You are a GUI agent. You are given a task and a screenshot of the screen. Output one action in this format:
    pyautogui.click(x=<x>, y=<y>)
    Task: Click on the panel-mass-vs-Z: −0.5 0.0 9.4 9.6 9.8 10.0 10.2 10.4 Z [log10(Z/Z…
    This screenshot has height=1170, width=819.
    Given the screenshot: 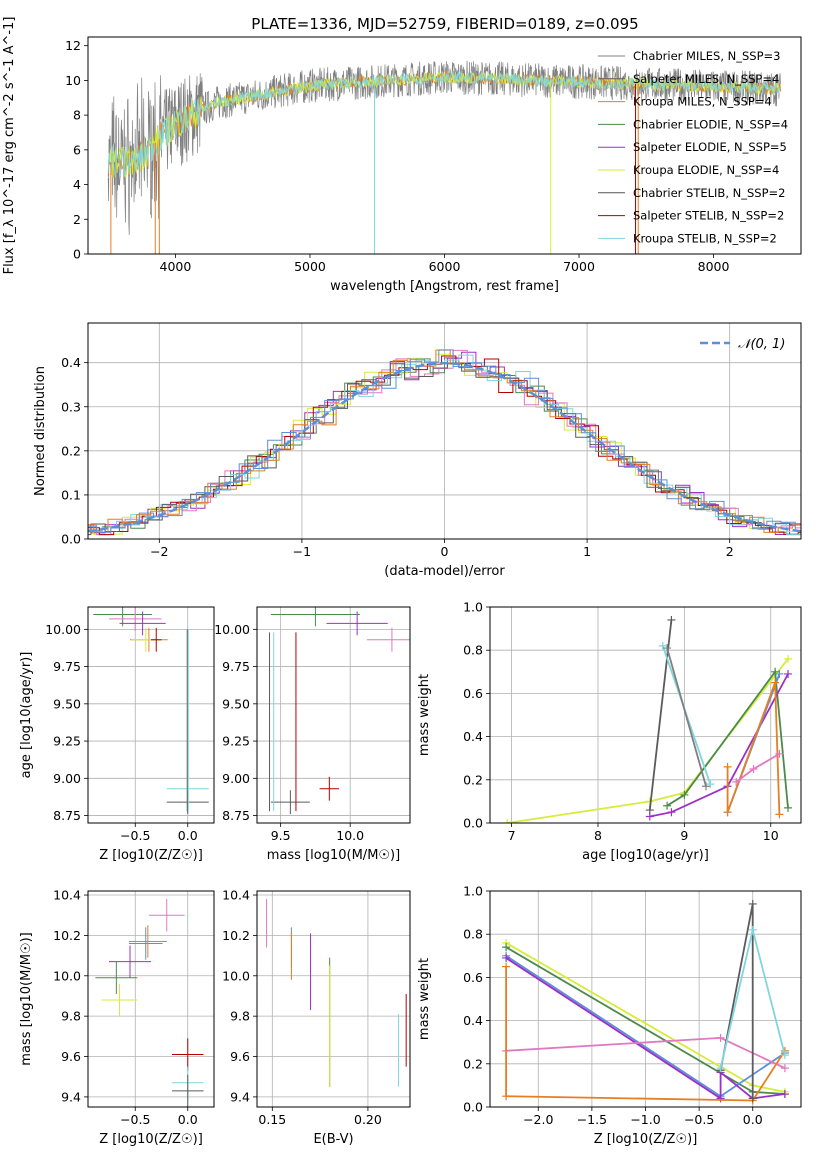 What is the action you would take?
    pyautogui.click(x=117, y=1017)
    